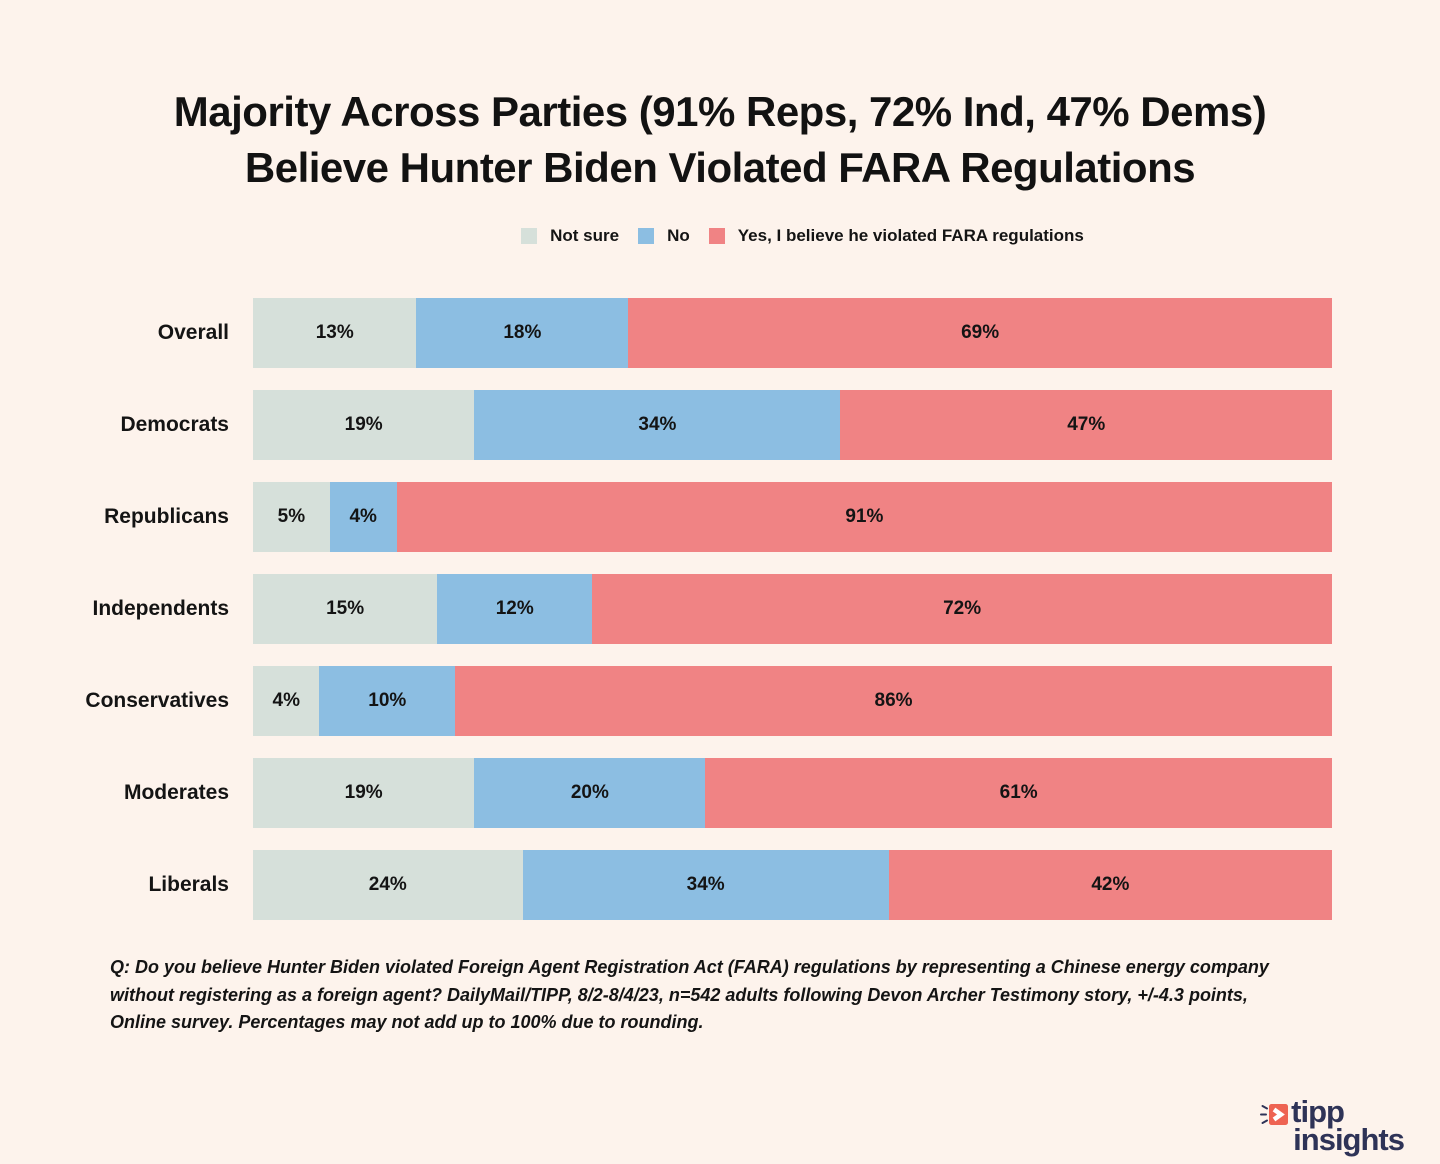 The image size is (1440, 1164). What do you see at coordinates (176, 792) in the screenshot?
I see `category-label: Moderates` at bounding box center [176, 792].